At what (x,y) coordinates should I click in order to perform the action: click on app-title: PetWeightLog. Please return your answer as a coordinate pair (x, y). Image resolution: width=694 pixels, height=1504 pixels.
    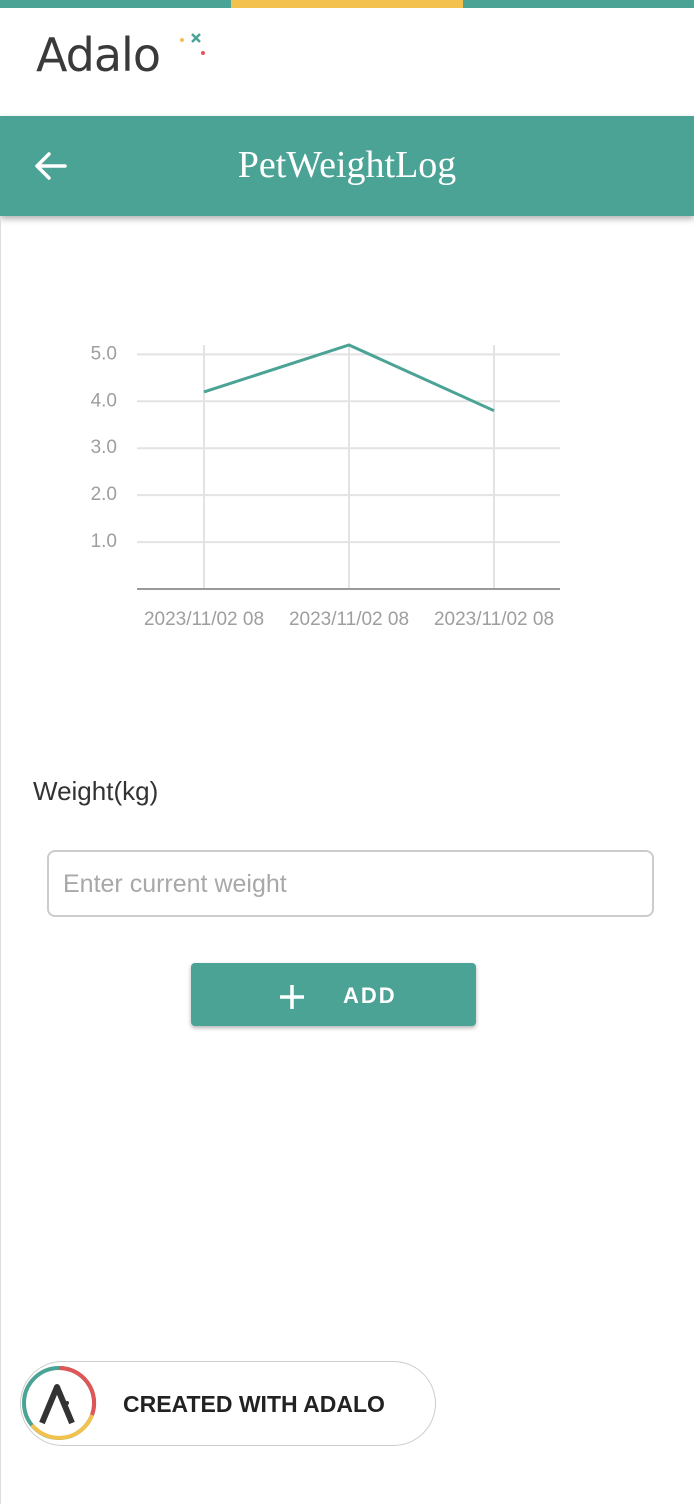
    Looking at the image, I should click on (347, 165).